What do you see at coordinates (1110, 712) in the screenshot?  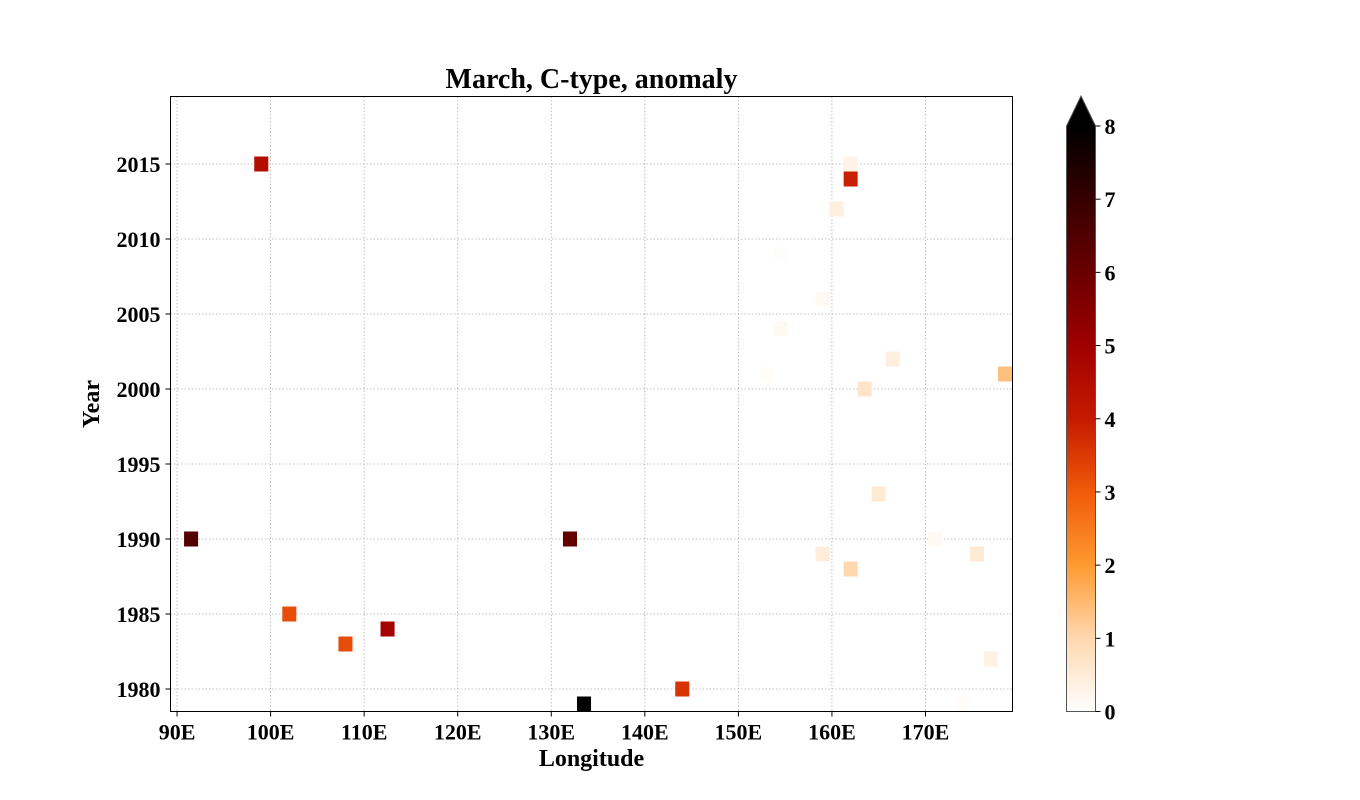 I see `colorbar-tick-label: 0` at bounding box center [1110, 712].